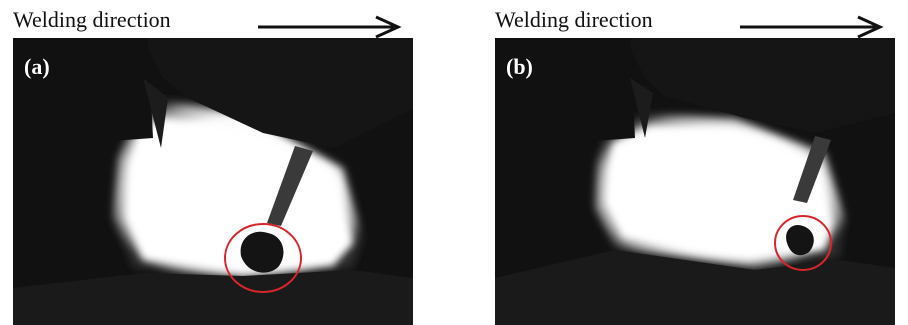  Describe the element at coordinates (695, 22) in the screenshot. I see `caption-row-b: Welding direction` at that location.